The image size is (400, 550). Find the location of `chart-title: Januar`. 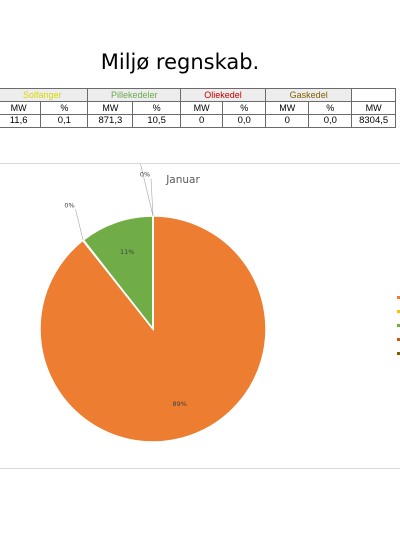

chart-title: Januar is located at coordinates (182, 180).